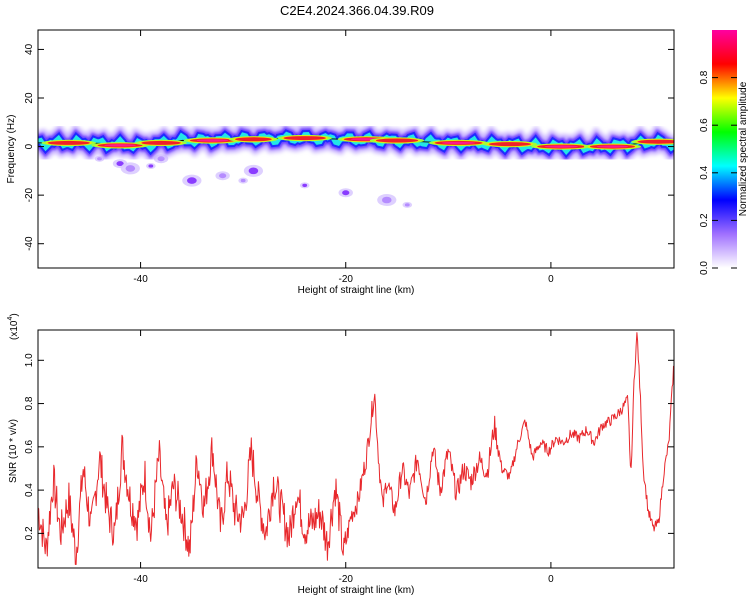 The height and width of the screenshot is (600, 750). Describe the element at coordinates (140, 279) in the screenshot. I see `spectrogram-xtick-label: -40` at that location.